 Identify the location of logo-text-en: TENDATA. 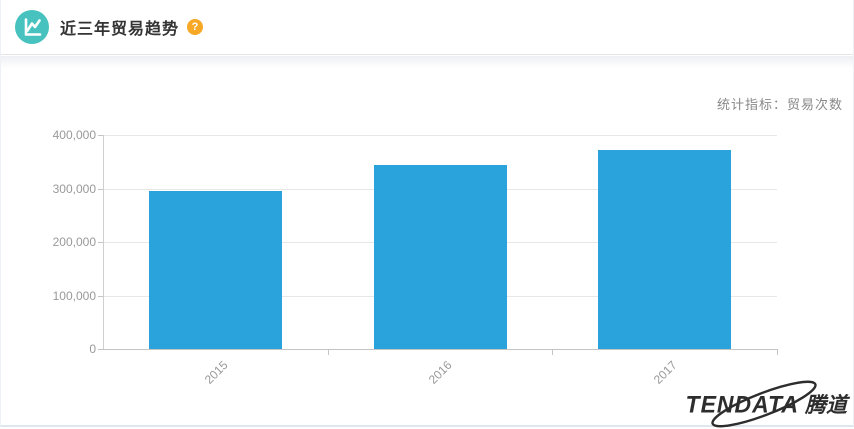
(742, 403).